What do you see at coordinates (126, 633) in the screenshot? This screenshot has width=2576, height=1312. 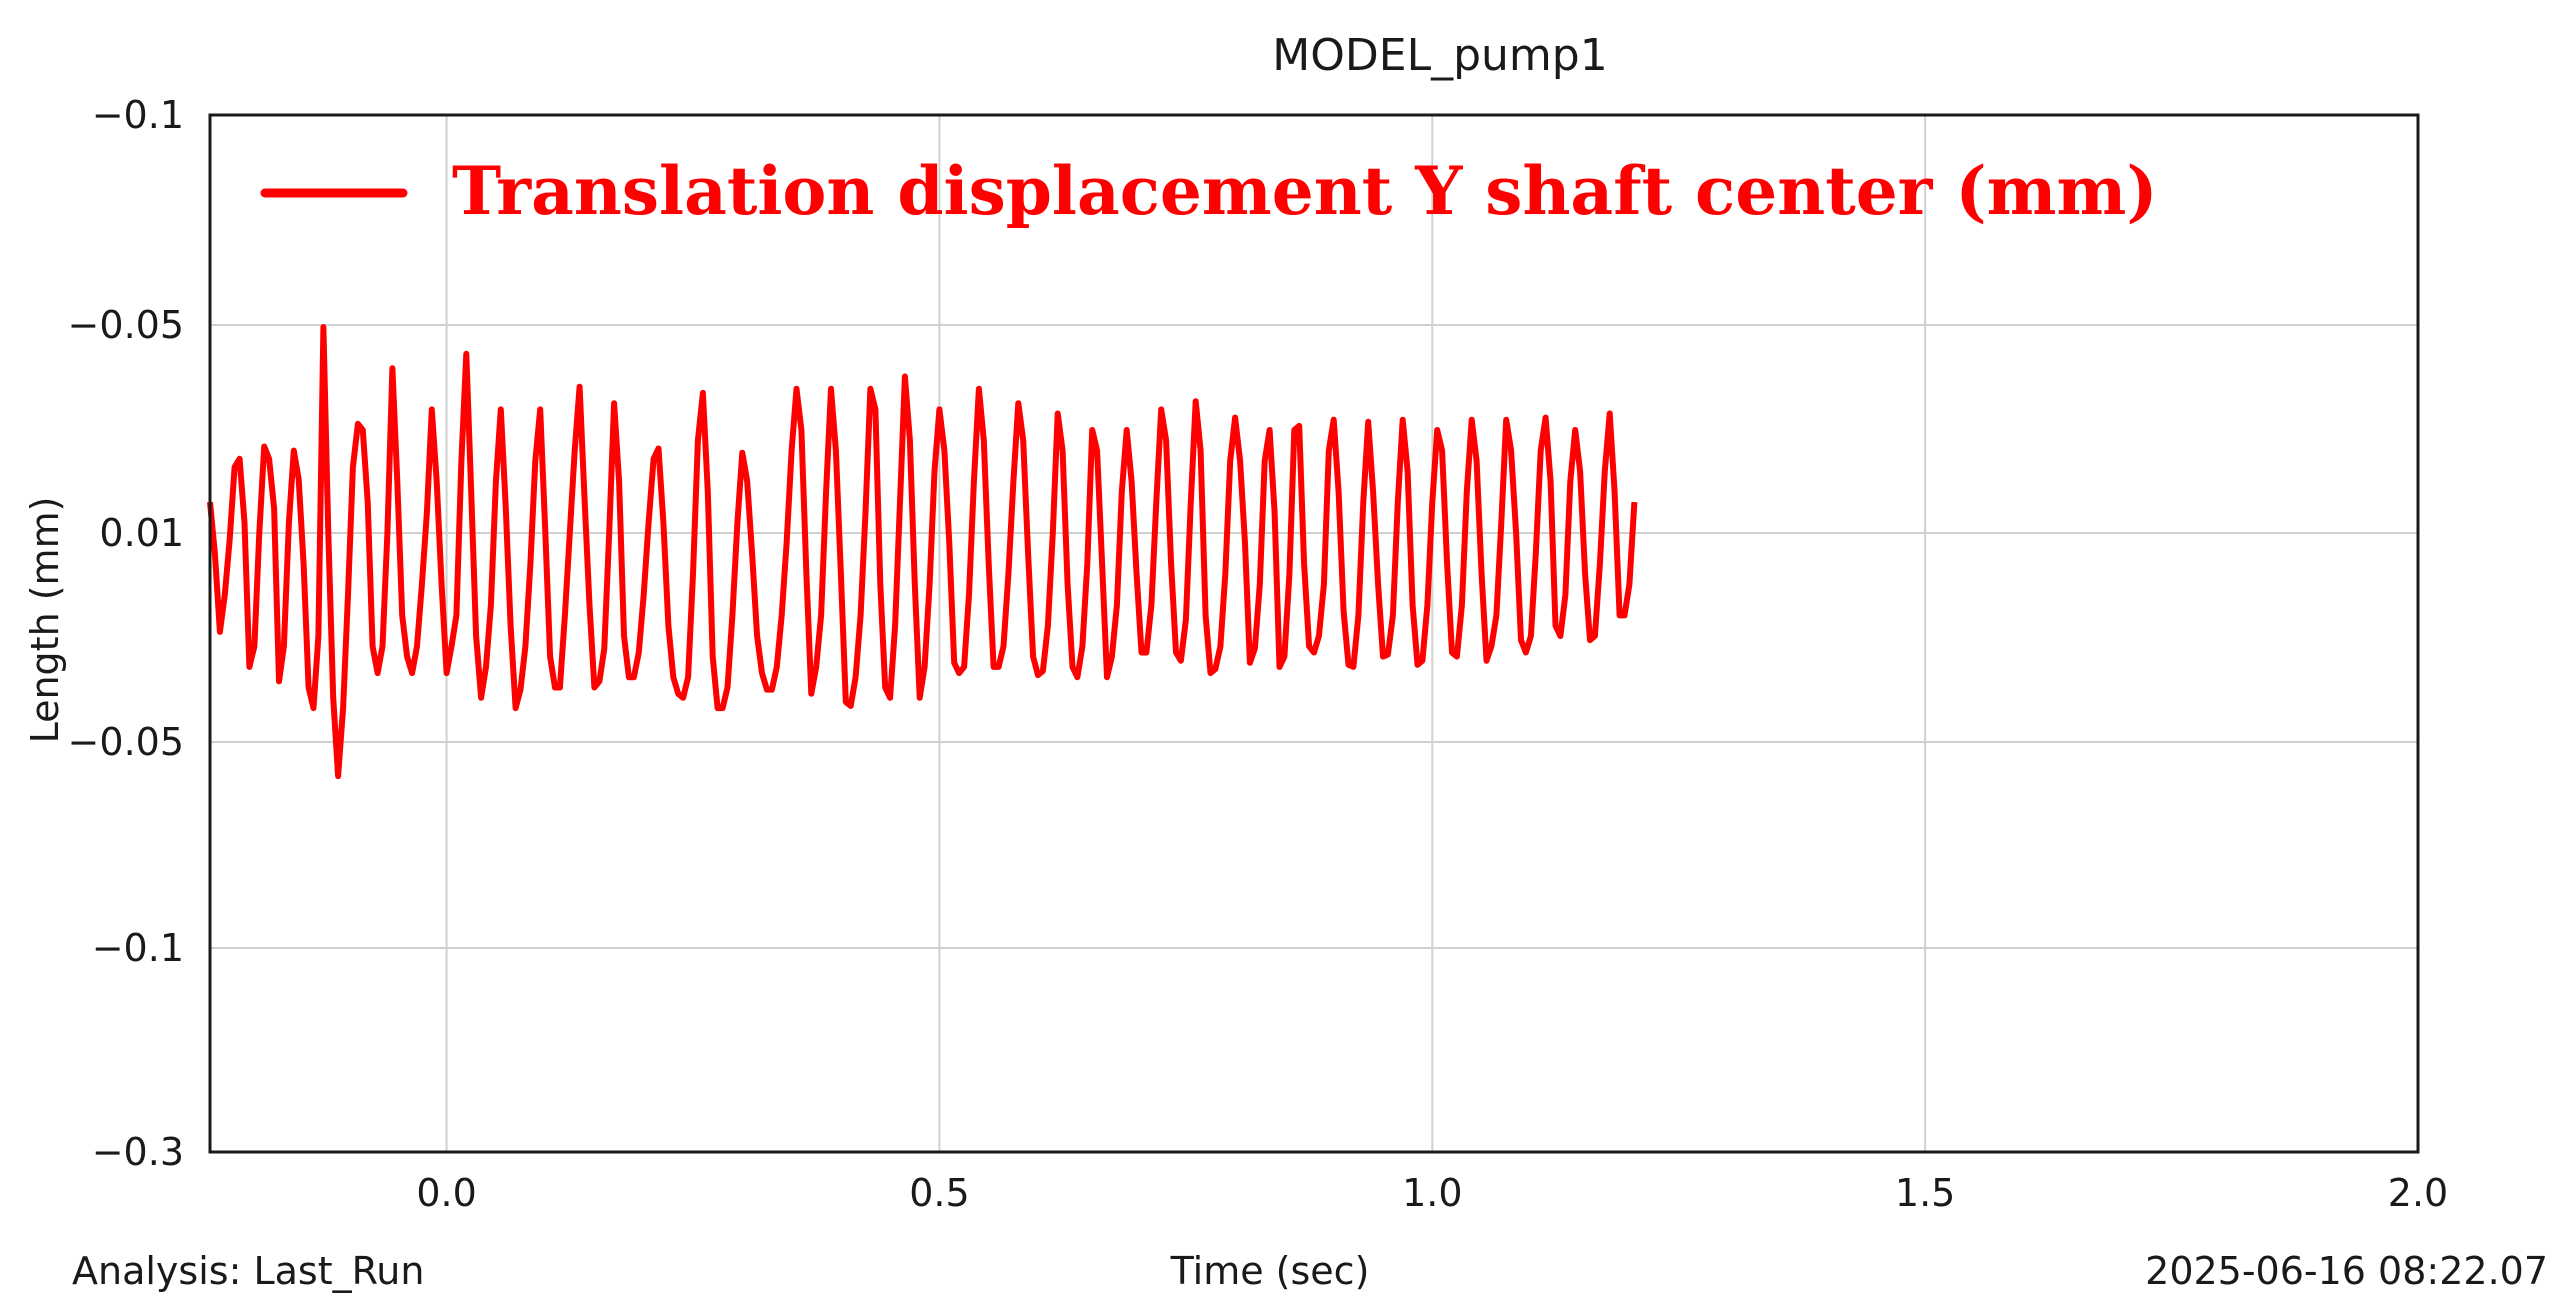 I see `y-tick-labels: −0.1 −0.05 0.01 −0.05 −0.1 −0.3` at bounding box center [126, 633].